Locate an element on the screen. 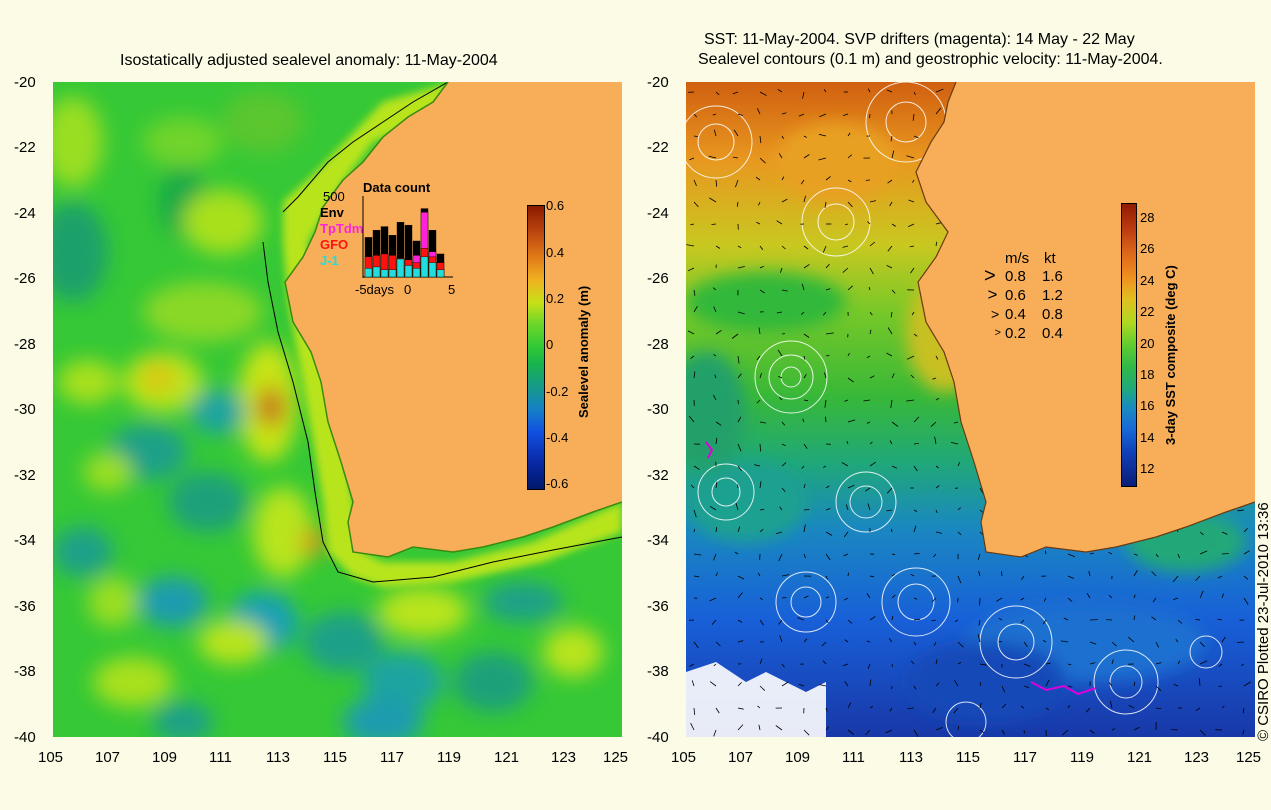  sst-colorbar-tick: 22 is located at coordinates (1147, 311).